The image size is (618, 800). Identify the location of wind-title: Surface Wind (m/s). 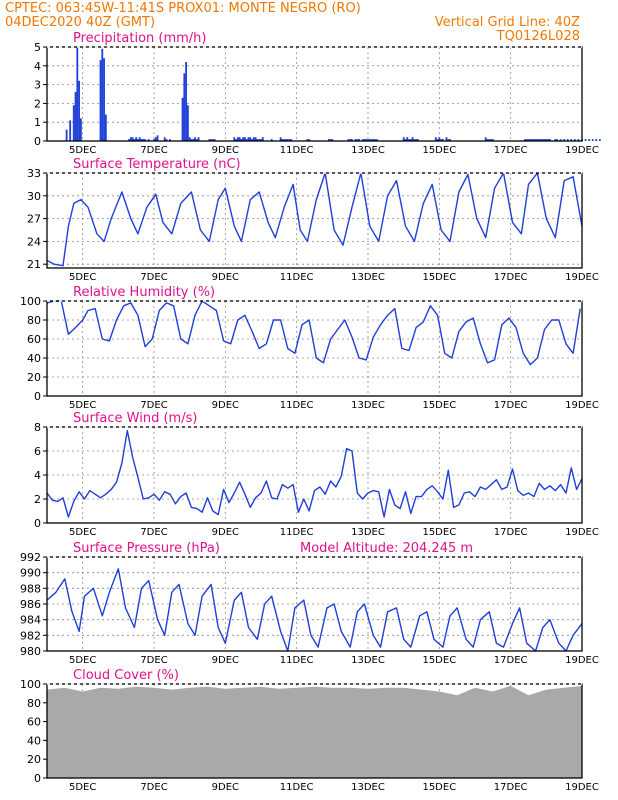
(135, 418).